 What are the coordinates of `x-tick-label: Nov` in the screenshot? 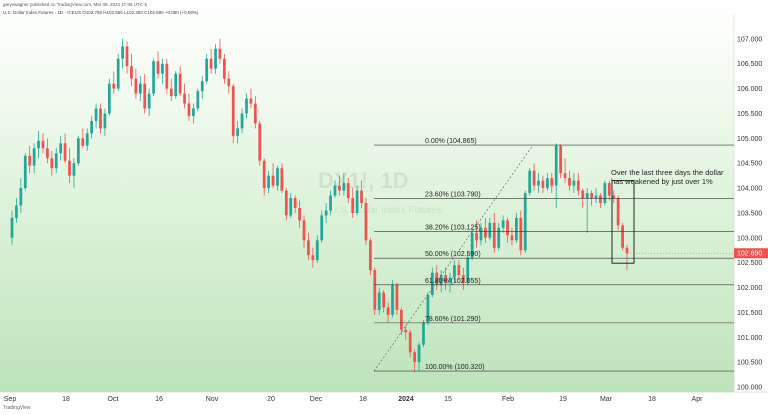 It's located at (212, 399).